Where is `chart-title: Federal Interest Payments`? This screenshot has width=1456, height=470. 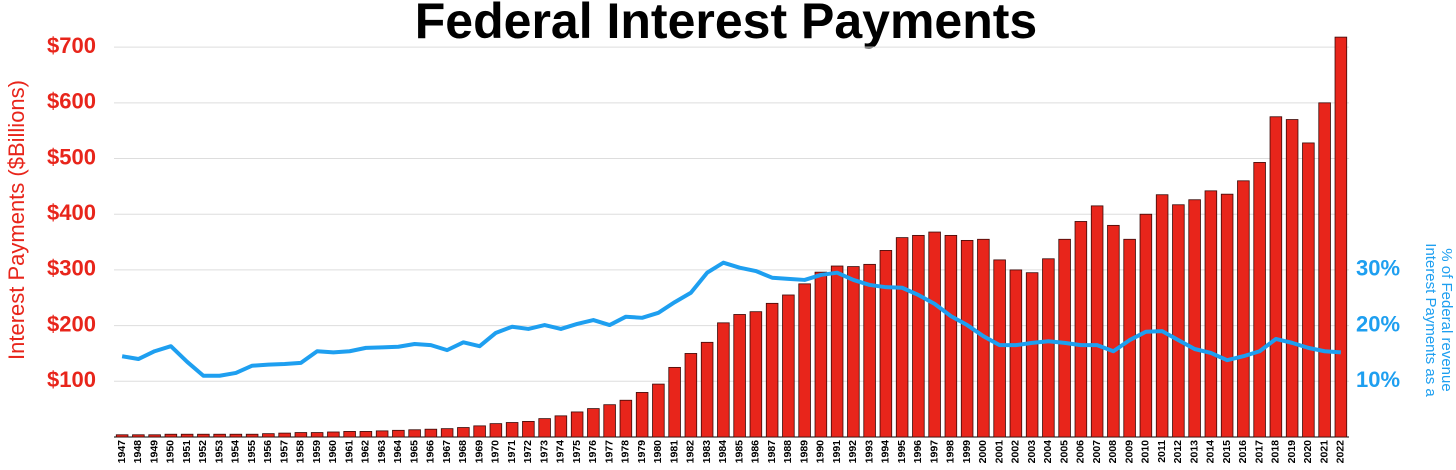
chart-title: Federal Interest Payments is located at coordinates (726, 24).